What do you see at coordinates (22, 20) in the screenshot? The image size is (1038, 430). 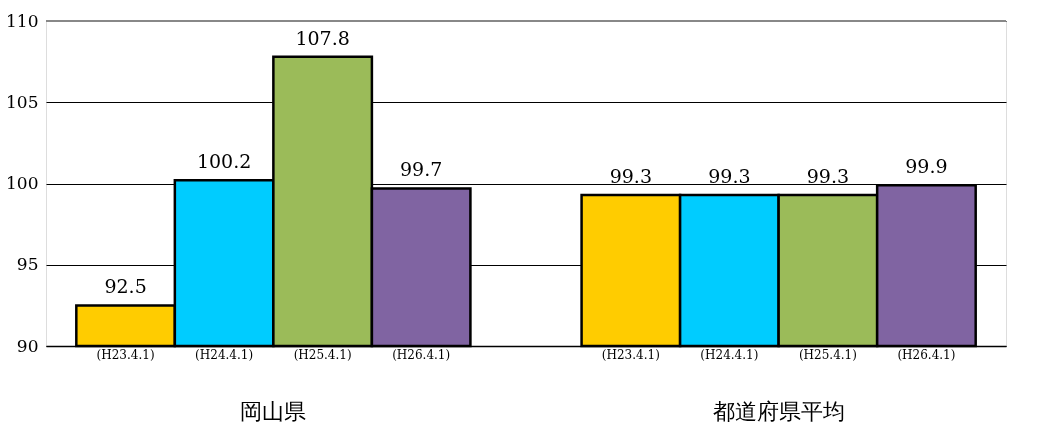 I see `y-tick-label: 110` at bounding box center [22, 20].